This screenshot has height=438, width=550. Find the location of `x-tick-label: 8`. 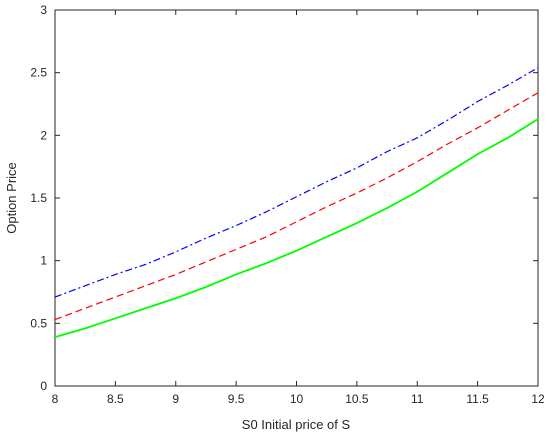

x-tick-label: 8 is located at coordinates (55, 399).